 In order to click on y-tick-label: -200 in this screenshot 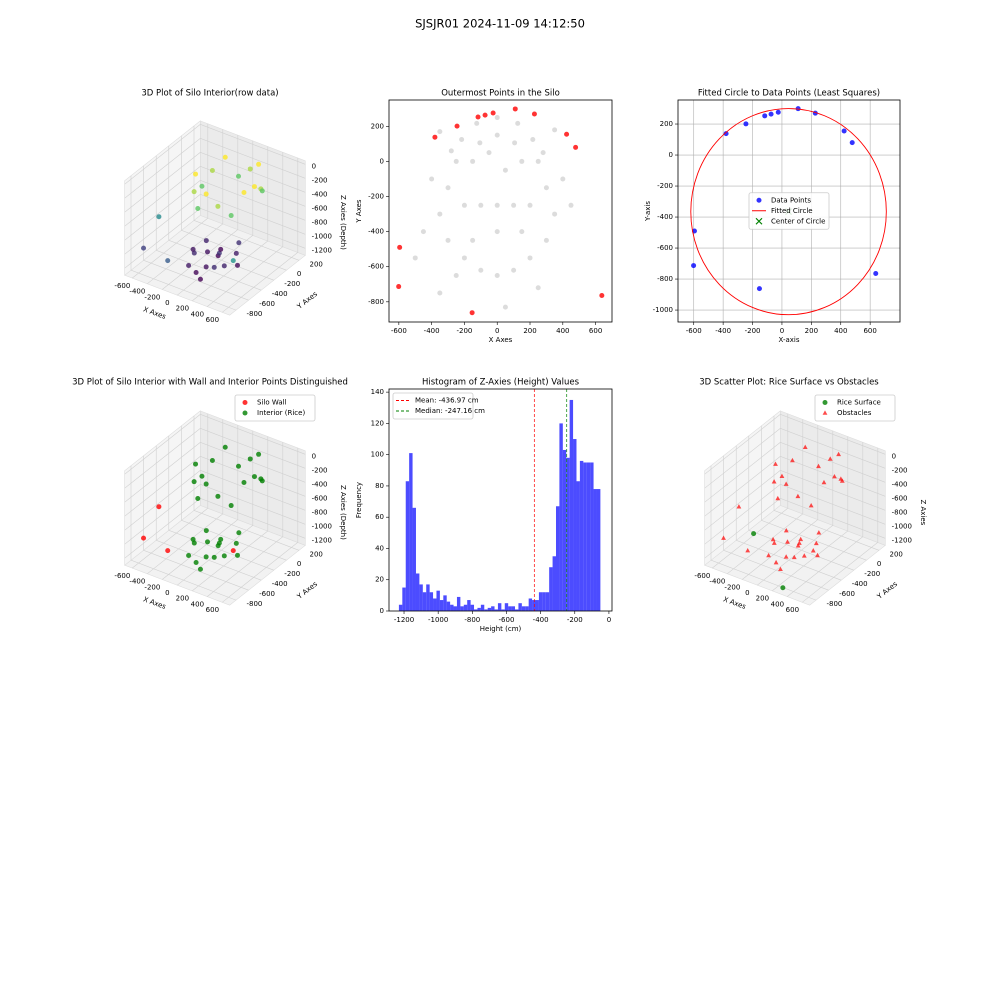, I will do `click(376, 197)`.